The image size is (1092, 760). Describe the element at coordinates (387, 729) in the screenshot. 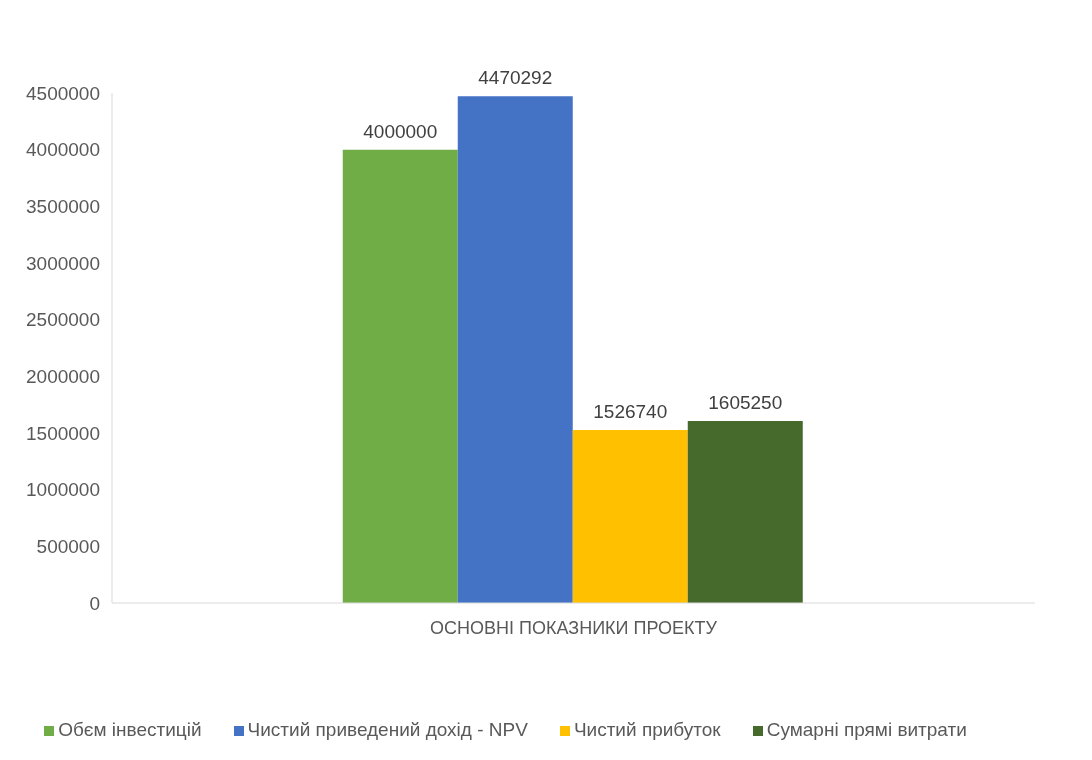

I see `legend-label: Чистий приведений дохід - NPV` at that location.